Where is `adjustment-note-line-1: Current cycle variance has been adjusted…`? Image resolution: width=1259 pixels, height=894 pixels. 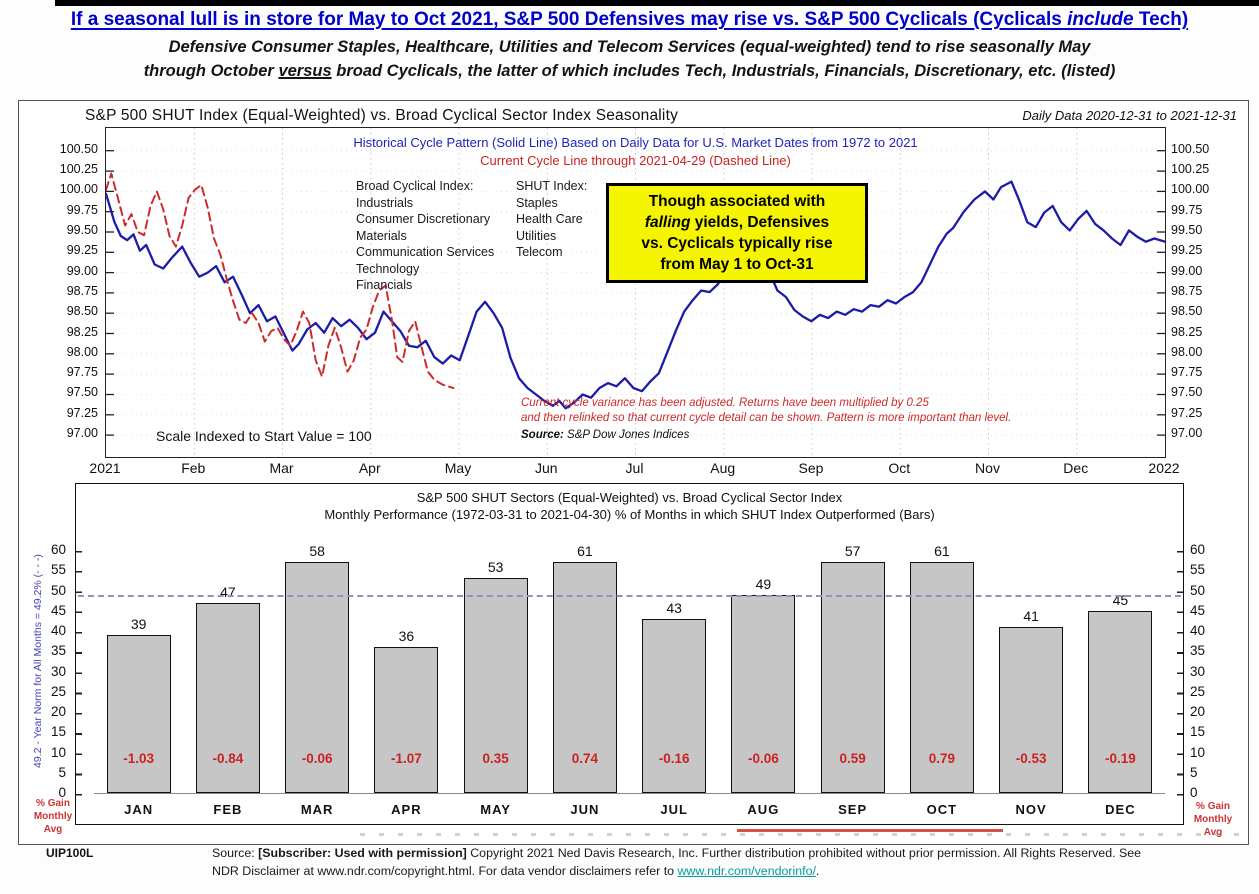 adjustment-note-line-1: Current cycle variance has been adjusted… is located at coordinates (725, 403).